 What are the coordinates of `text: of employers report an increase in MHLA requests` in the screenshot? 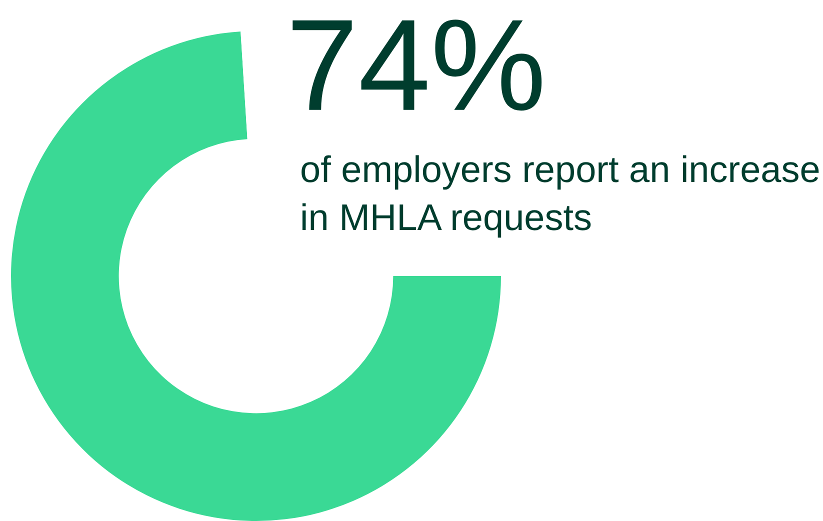 It's located at (561, 194).